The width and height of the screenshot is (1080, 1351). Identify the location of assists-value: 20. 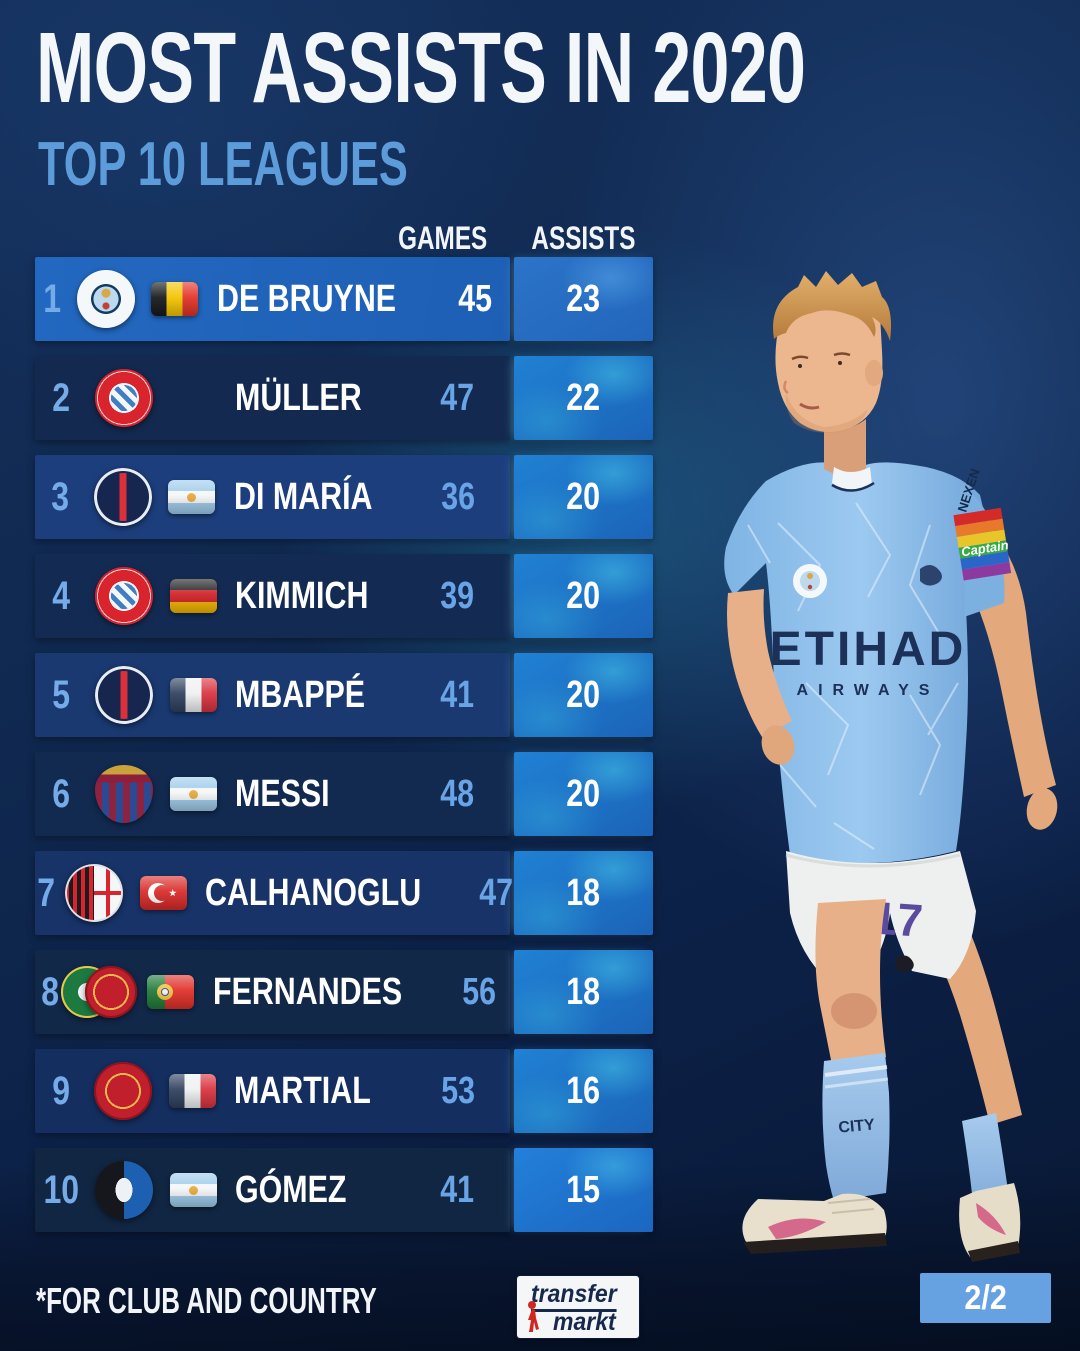
(583, 497).